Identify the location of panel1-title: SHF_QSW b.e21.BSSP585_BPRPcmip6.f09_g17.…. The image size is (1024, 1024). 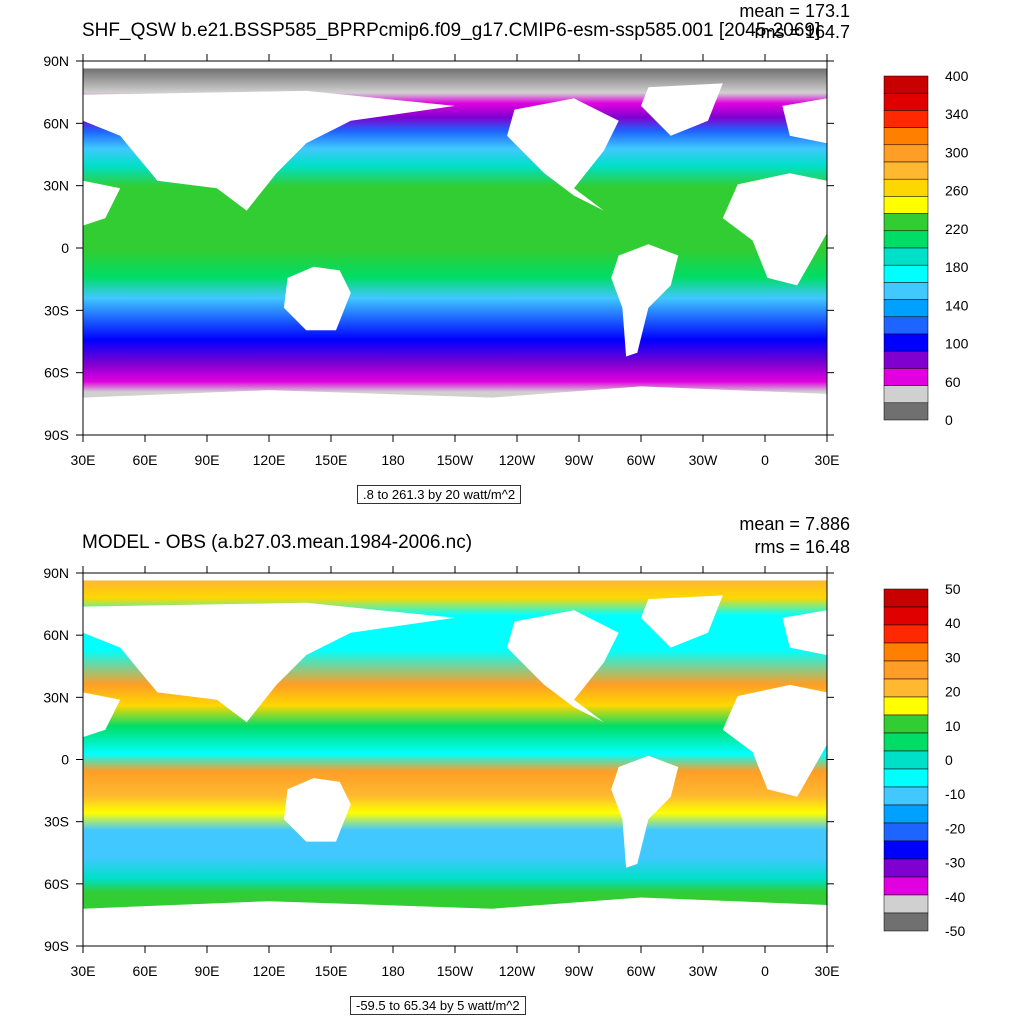
(451, 30).